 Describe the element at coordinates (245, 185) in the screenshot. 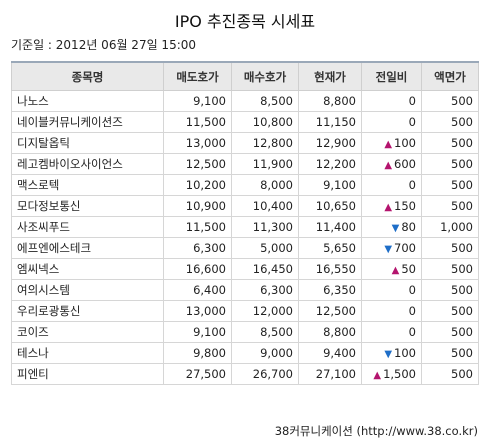

I see `table-row: 맥스로텍 10,200 8,000 9,100 0 500` at that location.